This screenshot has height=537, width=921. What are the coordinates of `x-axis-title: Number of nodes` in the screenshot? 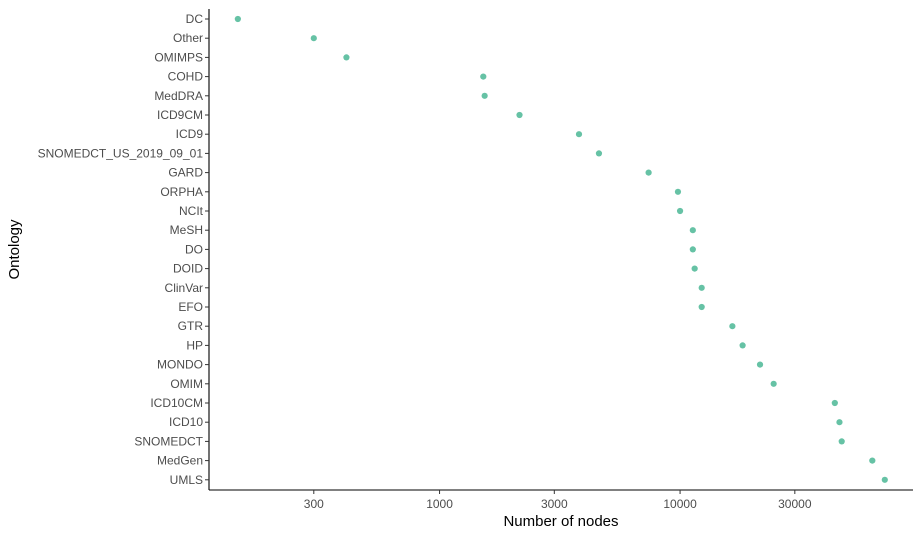 It's located at (560, 521).